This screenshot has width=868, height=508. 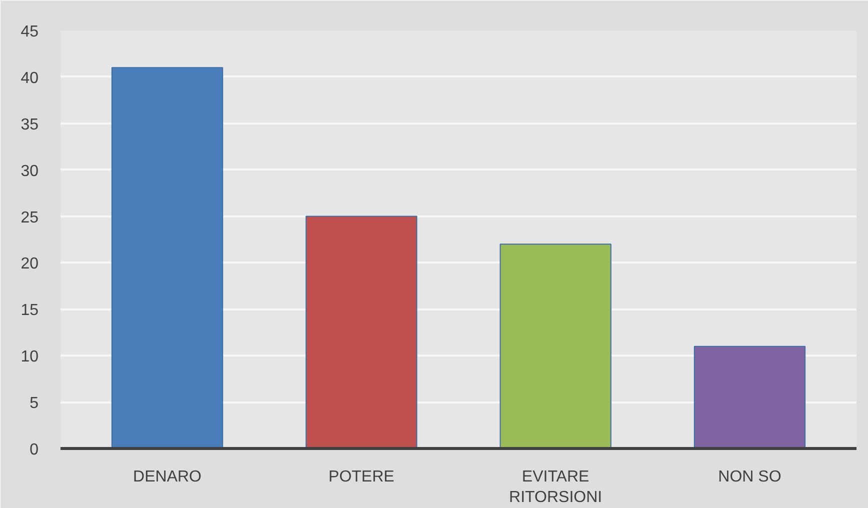 I want to click on x-tick-label: DENARO, so click(x=167, y=477).